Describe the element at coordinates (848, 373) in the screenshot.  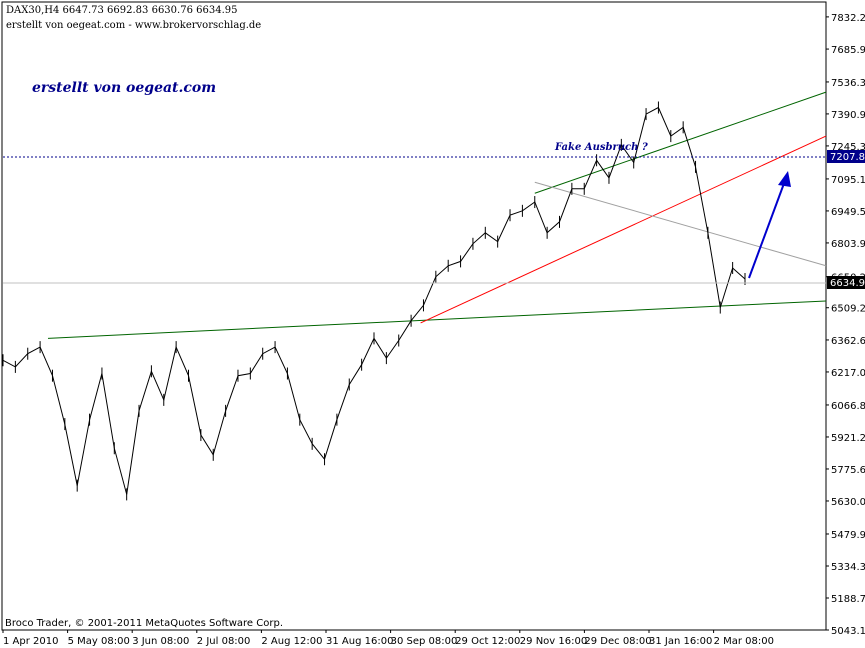
I see `y-tick-label: 6217.00` at that location.